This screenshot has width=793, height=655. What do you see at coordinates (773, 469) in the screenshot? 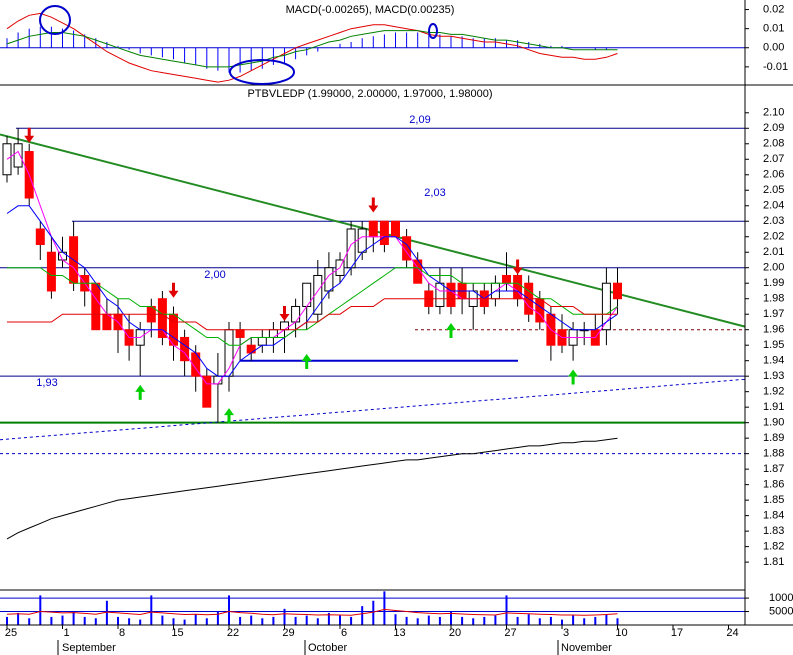
I see `y-tick-label: 1.87` at bounding box center [773, 469].